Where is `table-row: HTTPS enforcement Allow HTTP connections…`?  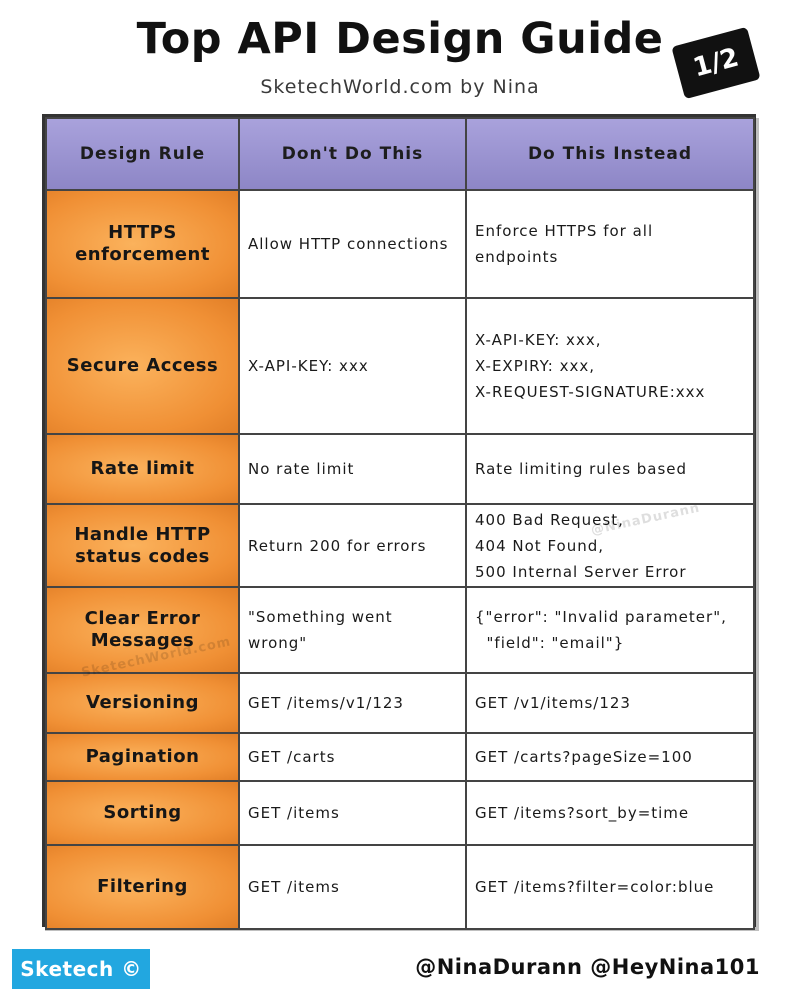 table-row: HTTPS enforcement Allow HTTP connections… is located at coordinates (400, 244).